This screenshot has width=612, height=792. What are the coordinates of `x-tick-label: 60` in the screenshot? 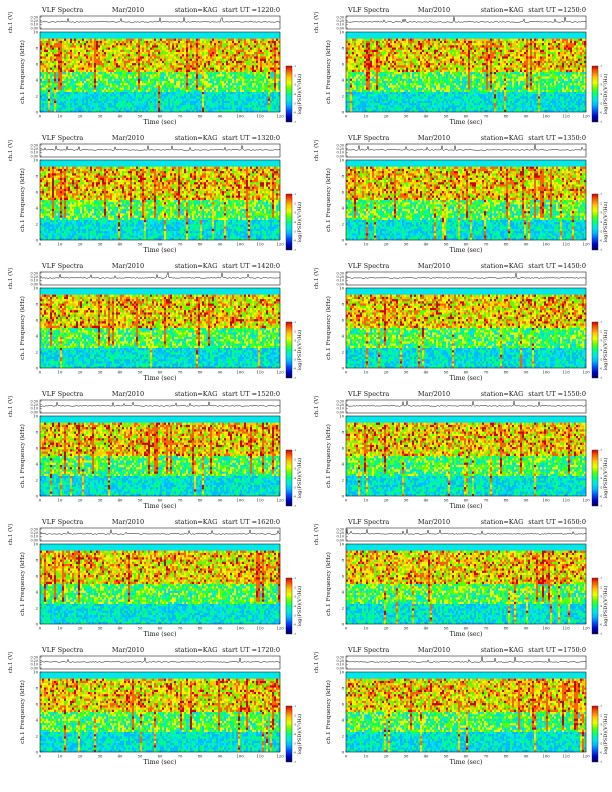 It's located at (160, 500).